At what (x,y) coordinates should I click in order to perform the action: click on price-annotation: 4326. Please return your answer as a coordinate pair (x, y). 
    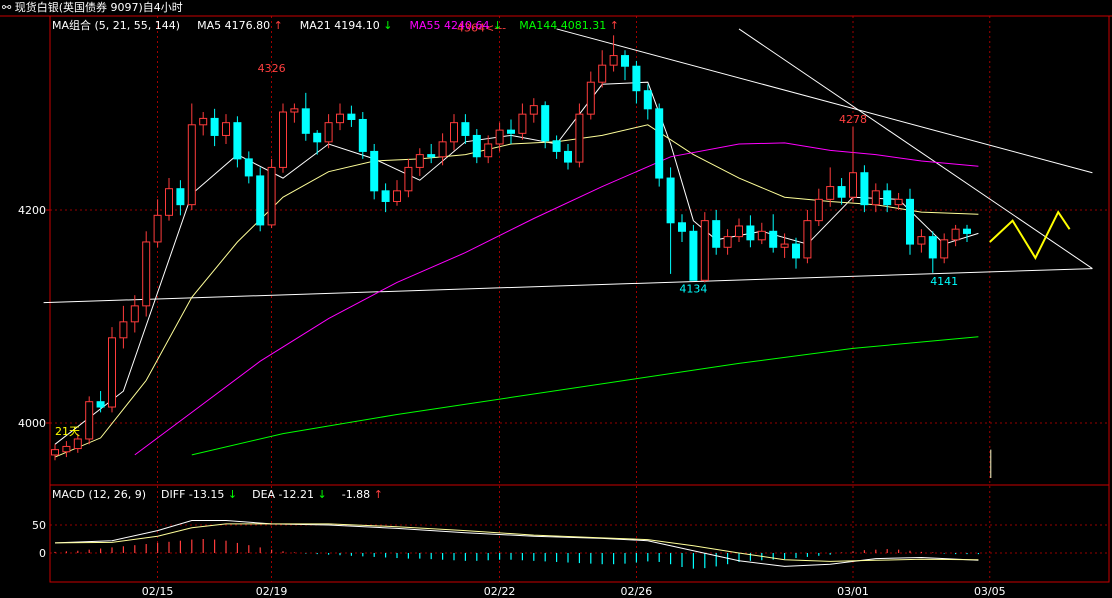
    Looking at the image, I should click on (272, 68).